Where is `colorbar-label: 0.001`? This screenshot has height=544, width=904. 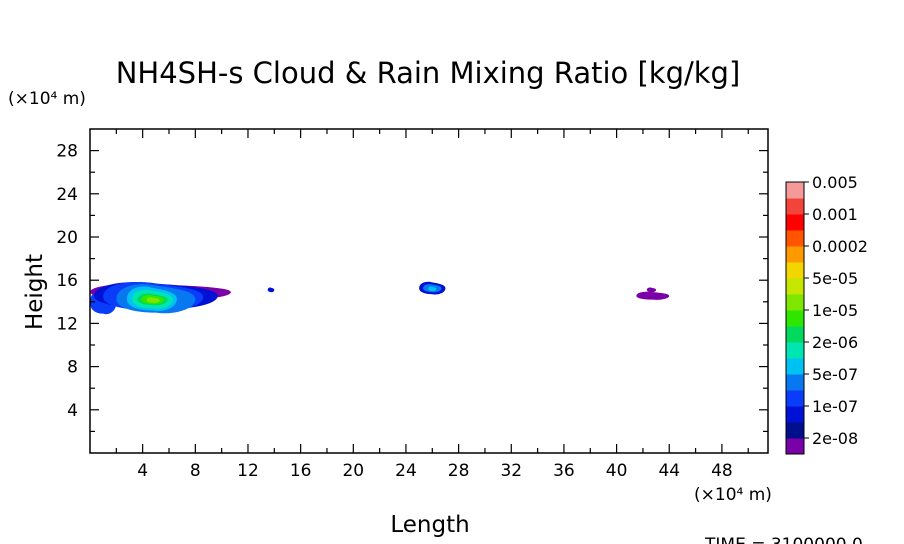
colorbar-label: 0.001 is located at coordinates (835, 214).